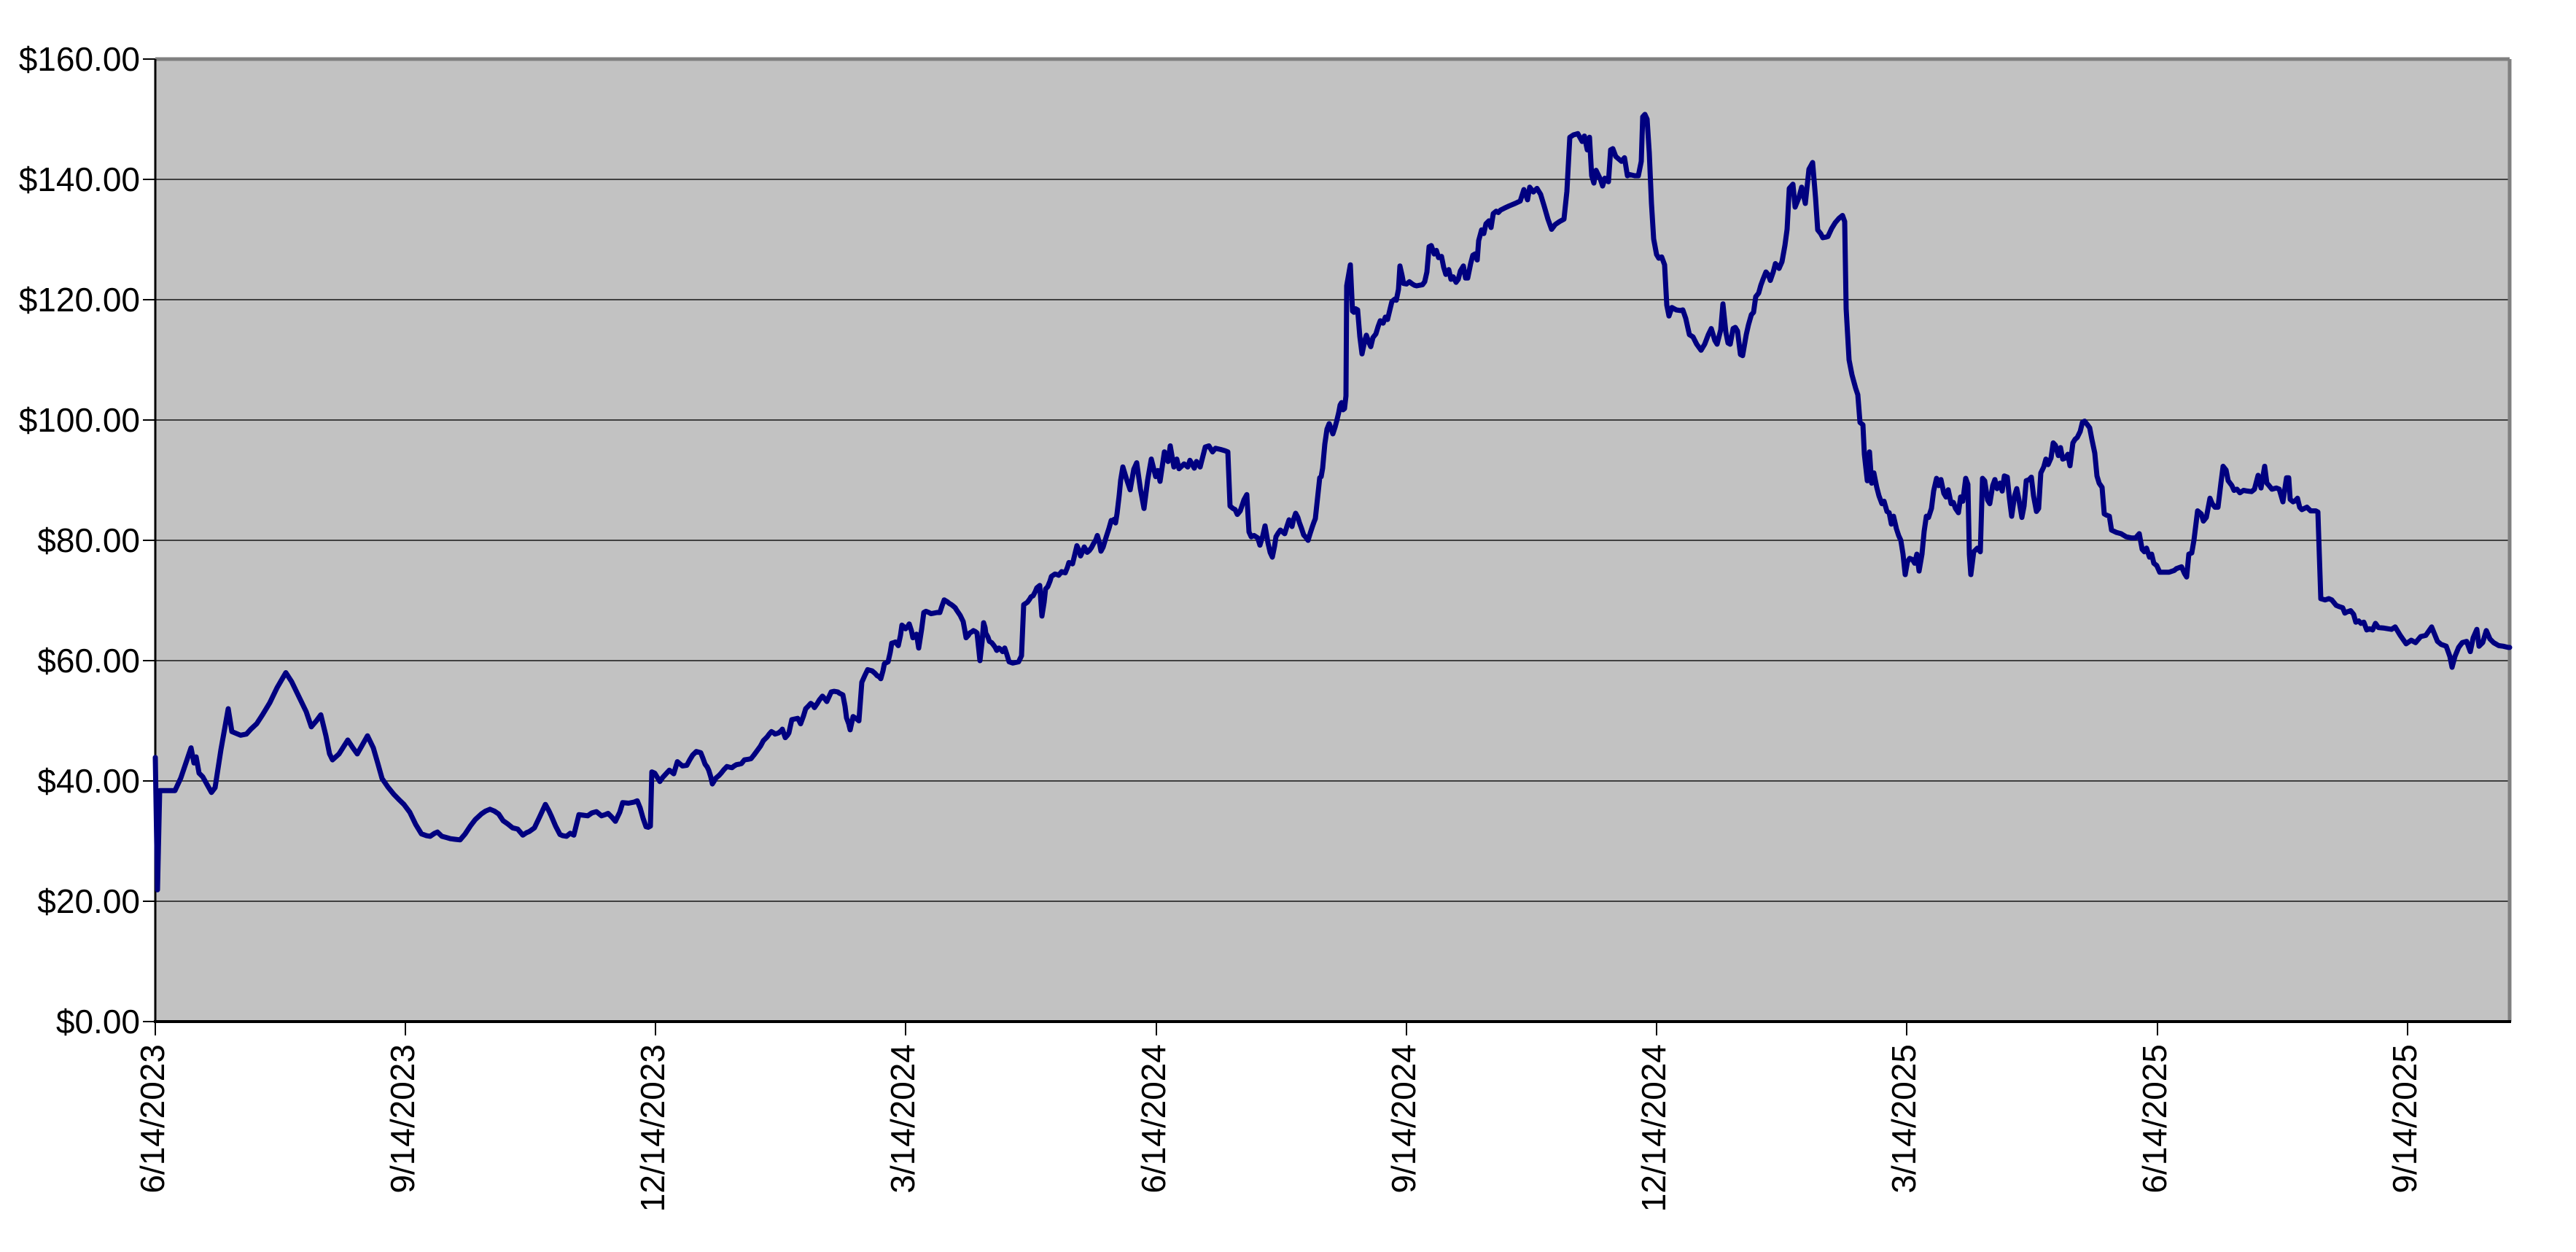 This screenshot has height=1252, width=2576. I want to click on x-axis-label: 9/14/2023, so click(402, 1119).